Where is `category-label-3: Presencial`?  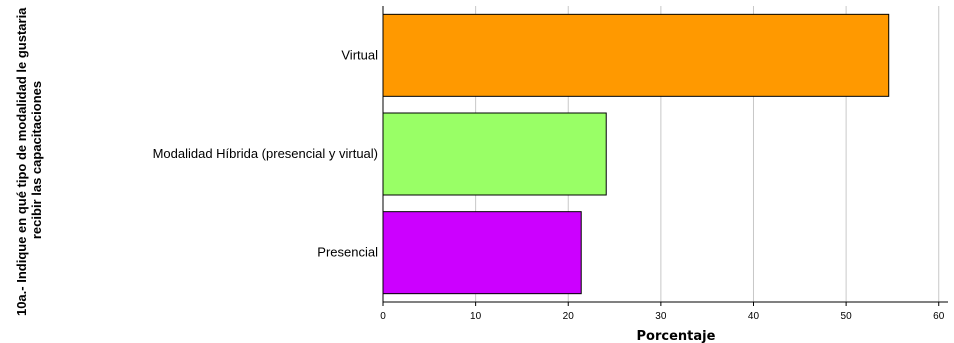
category-label-3: Presencial is located at coordinates (347, 252).